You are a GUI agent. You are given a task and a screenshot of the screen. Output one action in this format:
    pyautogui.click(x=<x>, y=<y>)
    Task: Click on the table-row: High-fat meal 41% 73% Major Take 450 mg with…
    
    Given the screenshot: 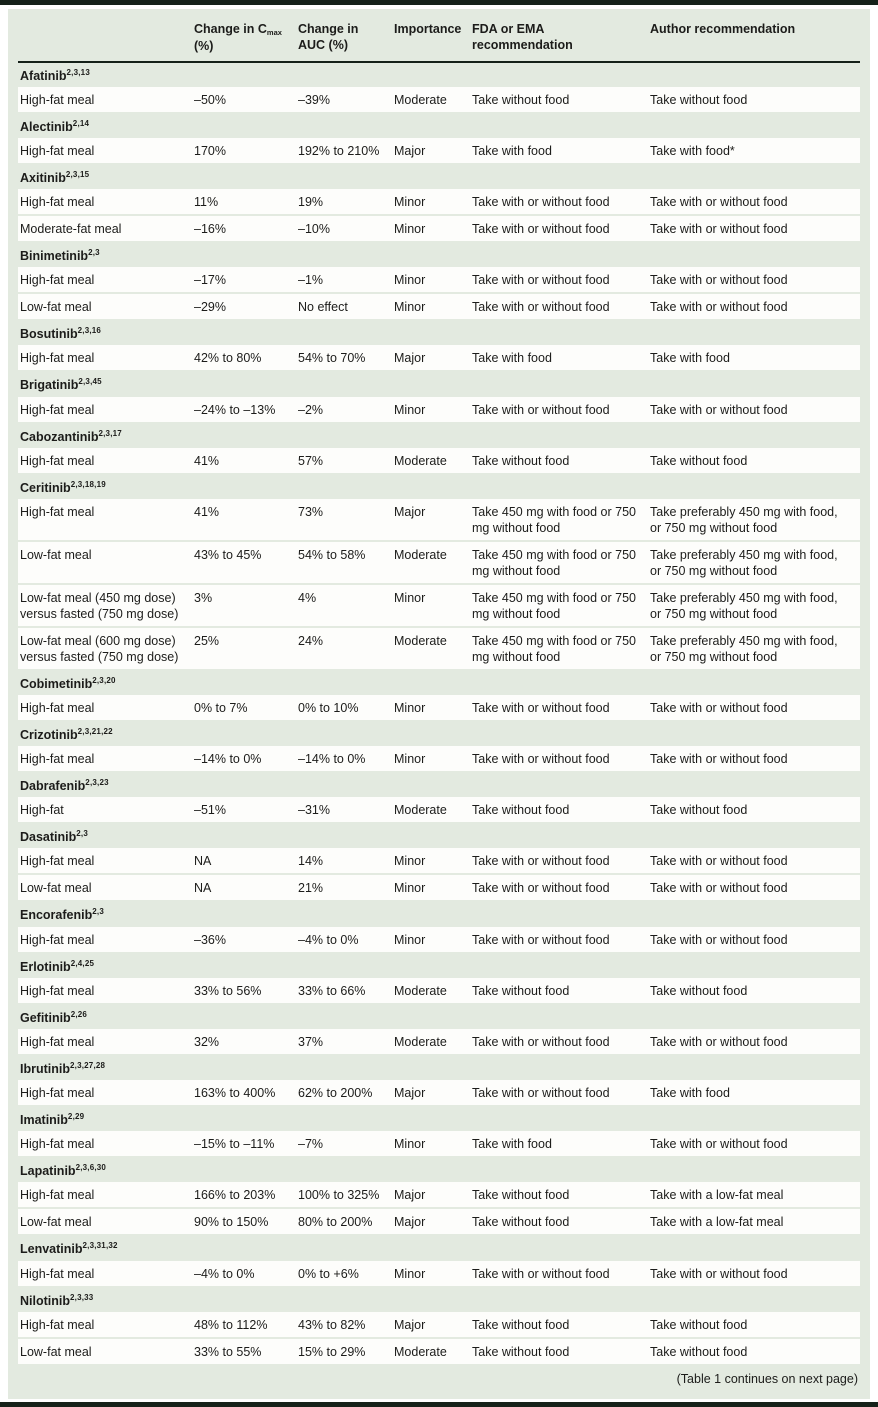 What is the action you would take?
    pyautogui.click(x=439, y=520)
    